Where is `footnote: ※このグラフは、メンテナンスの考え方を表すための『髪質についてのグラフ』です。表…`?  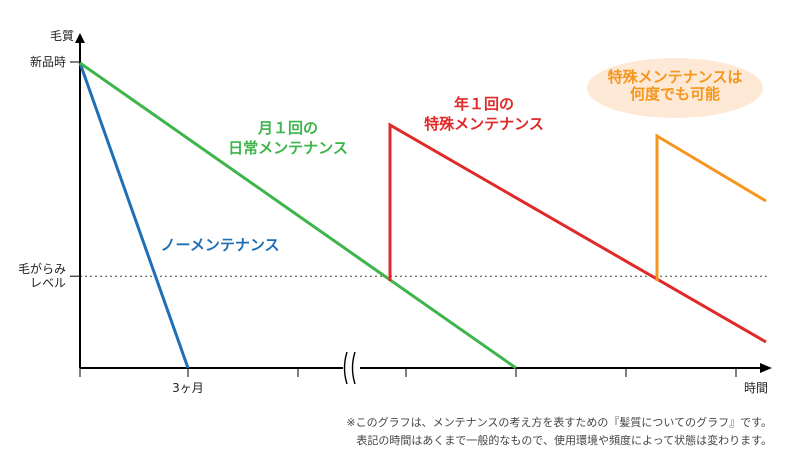 footnote: ※このグラフは、メンテナンスの考え方を表すための『髪質についてのグラフ』です。表… is located at coordinates (559, 431).